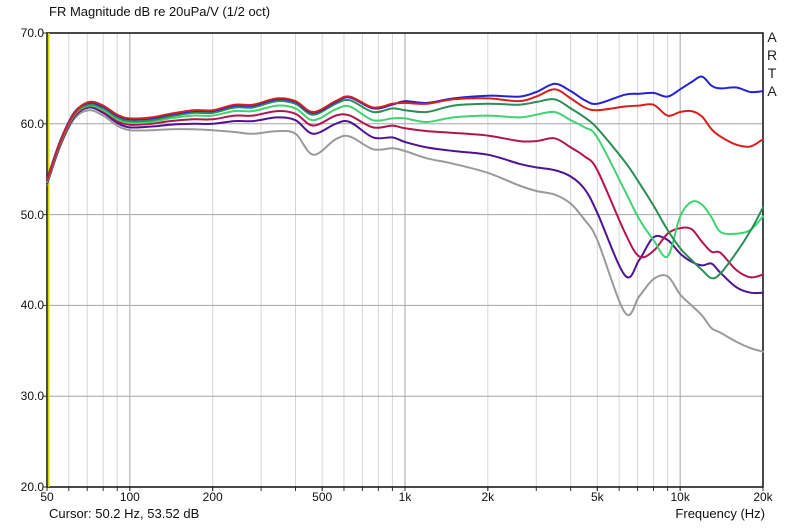 This screenshot has height=531, width=800. What do you see at coordinates (124, 513) in the screenshot?
I see `cursor-readout: Cursor: 50.2 Hz, 53.52 dB` at bounding box center [124, 513].